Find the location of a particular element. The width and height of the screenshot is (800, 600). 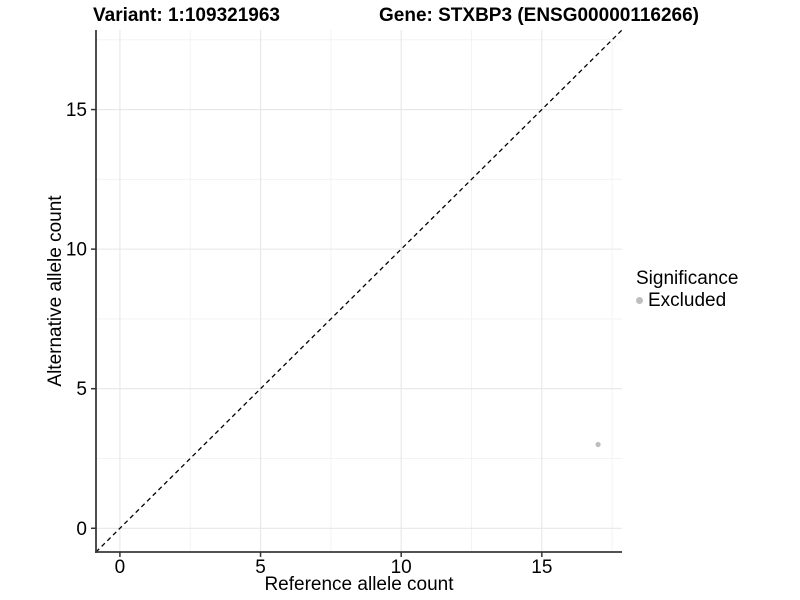

data-point-excluded is located at coordinates (598, 444).